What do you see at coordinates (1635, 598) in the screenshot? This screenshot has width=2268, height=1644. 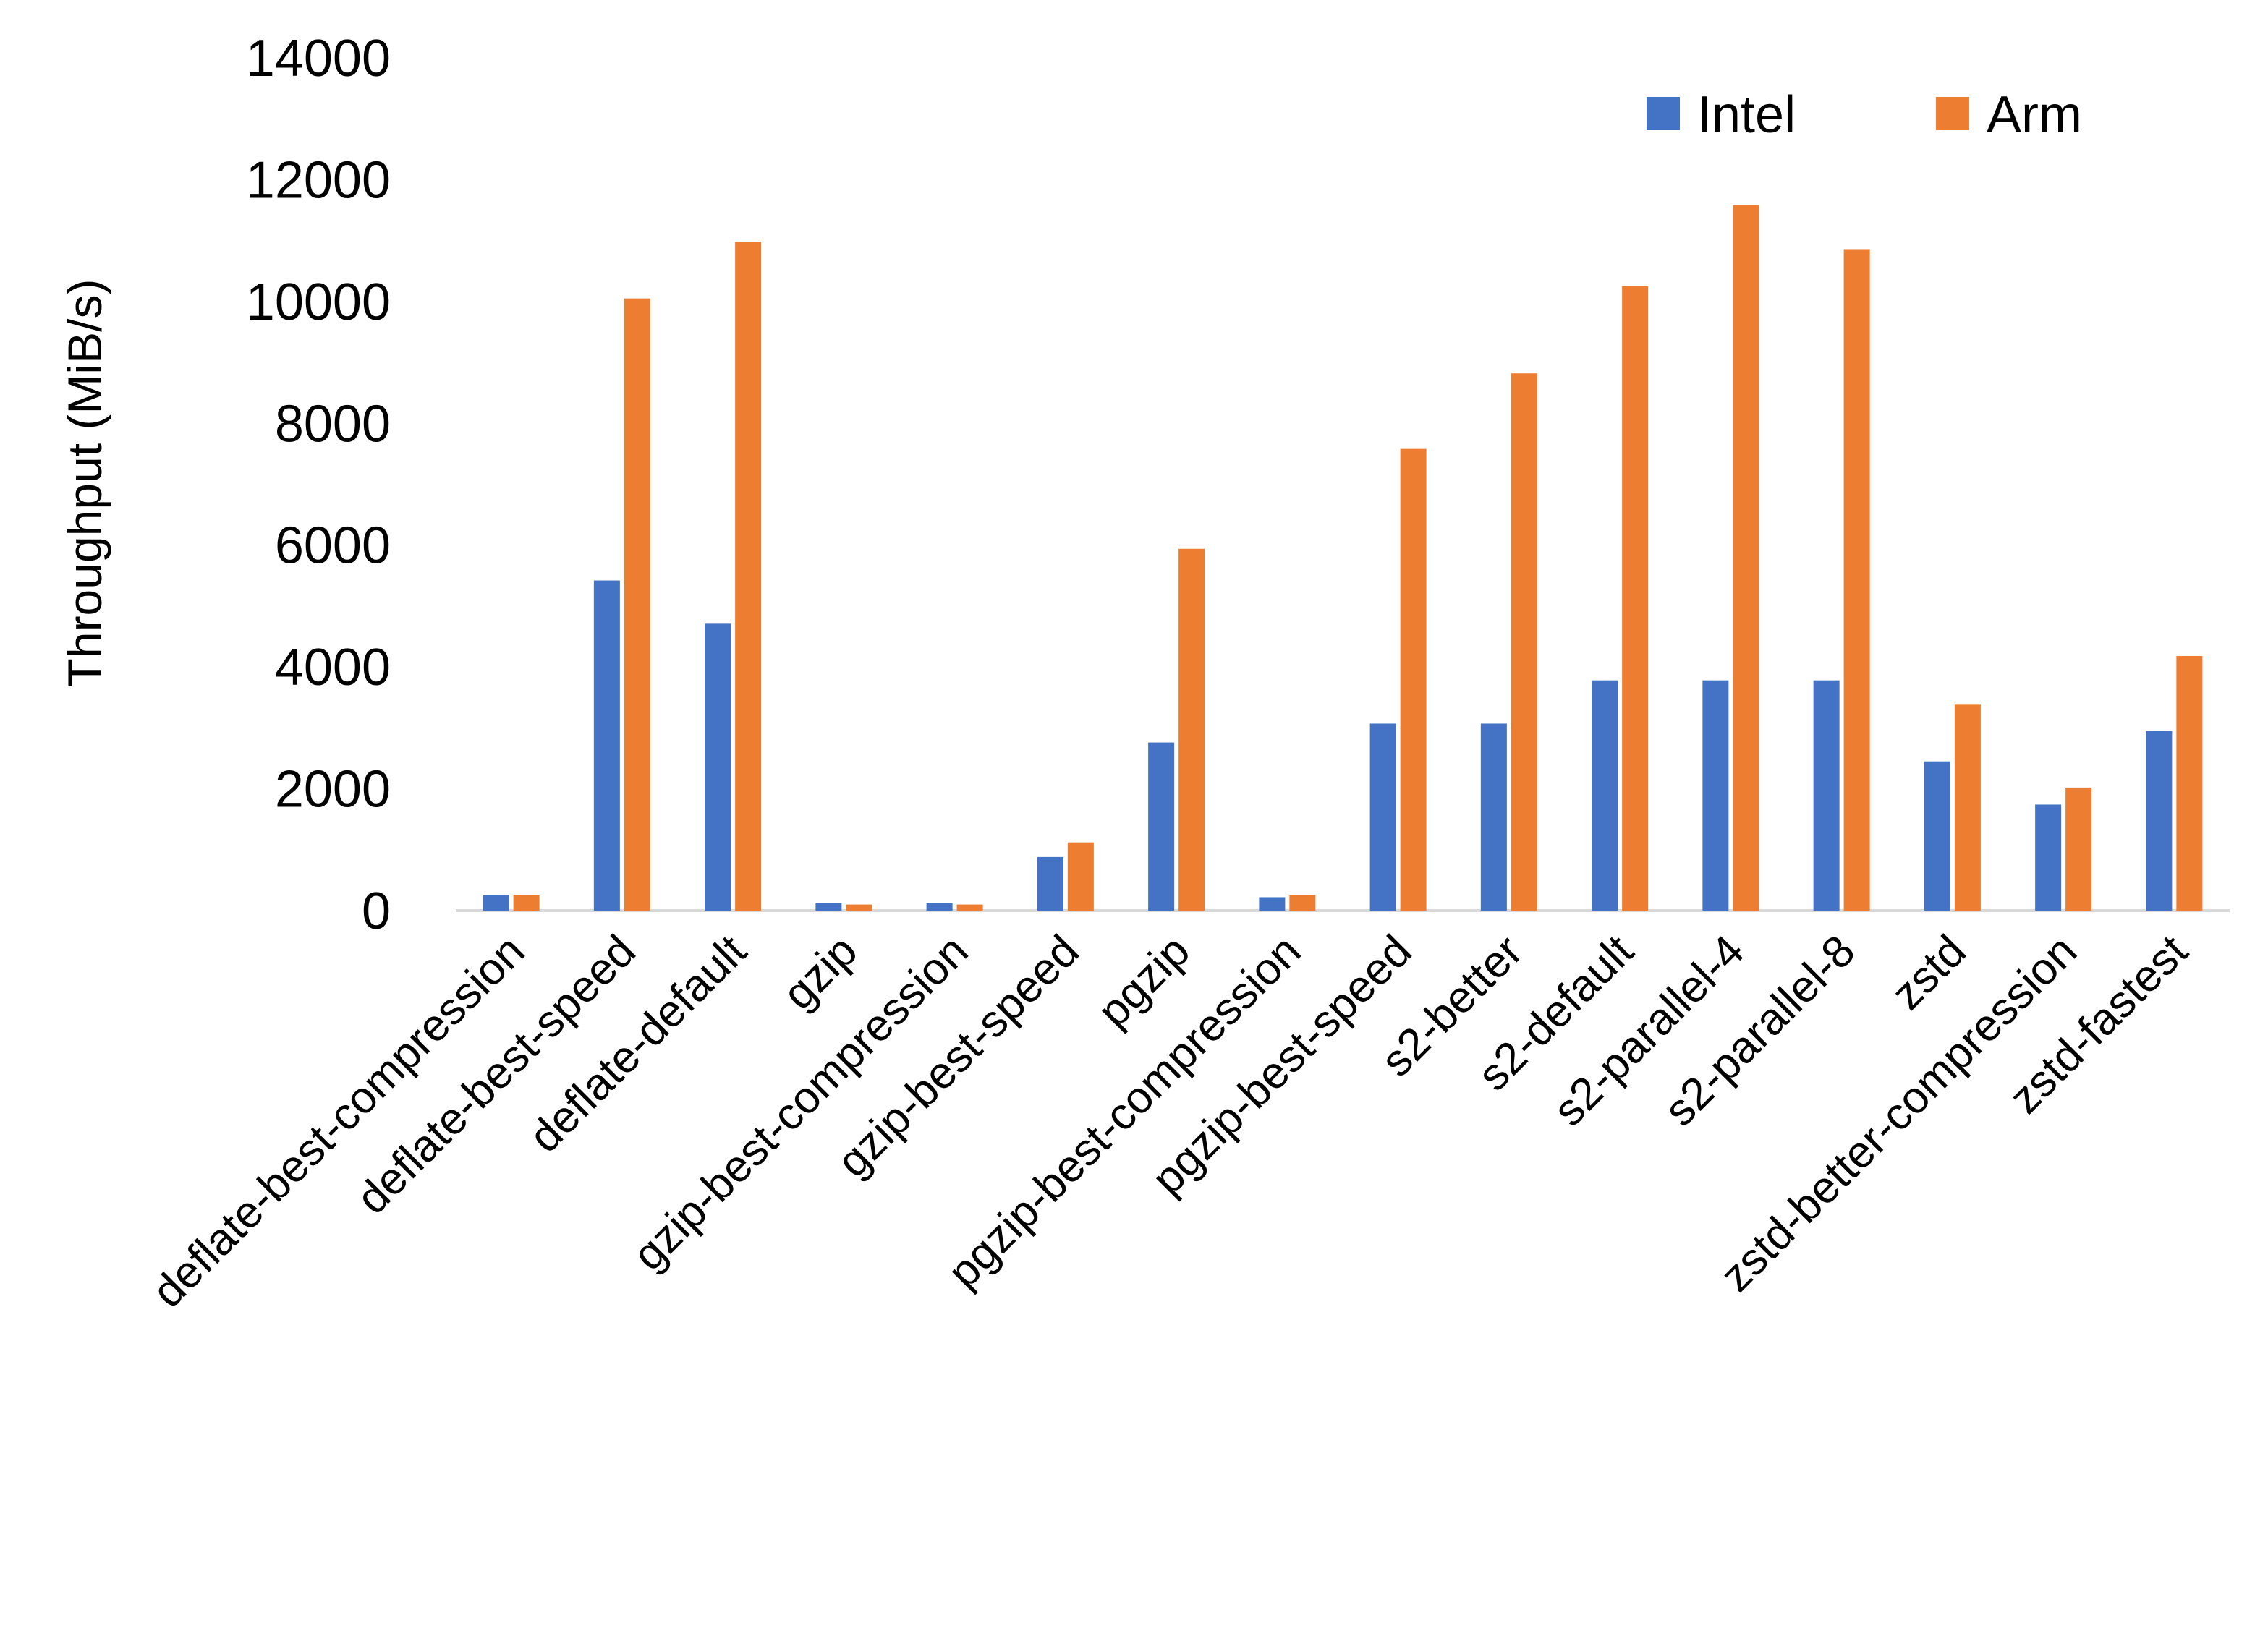 I see `bar-arm-s2-default` at bounding box center [1635, 598].